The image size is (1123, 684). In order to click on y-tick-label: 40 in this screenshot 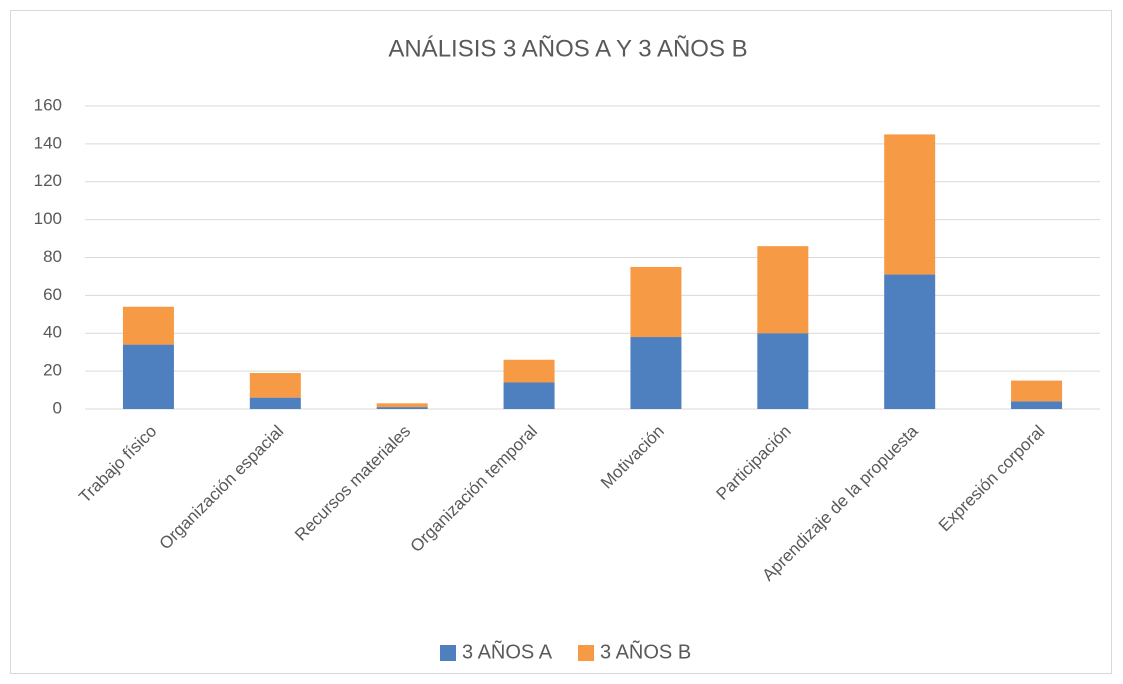, I will do `click(52, 332)`.